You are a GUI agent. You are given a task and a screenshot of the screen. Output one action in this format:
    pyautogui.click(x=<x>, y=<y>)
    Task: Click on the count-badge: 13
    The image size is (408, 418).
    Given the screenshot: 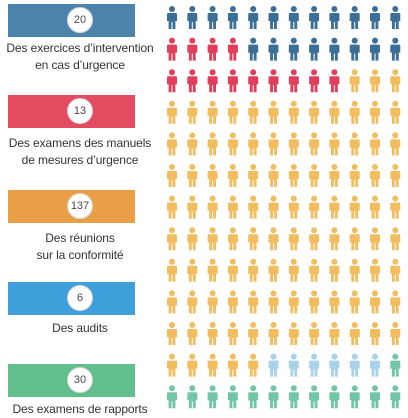 What is the action you would take?
    pyautogui.click(x=80, y=111)
    